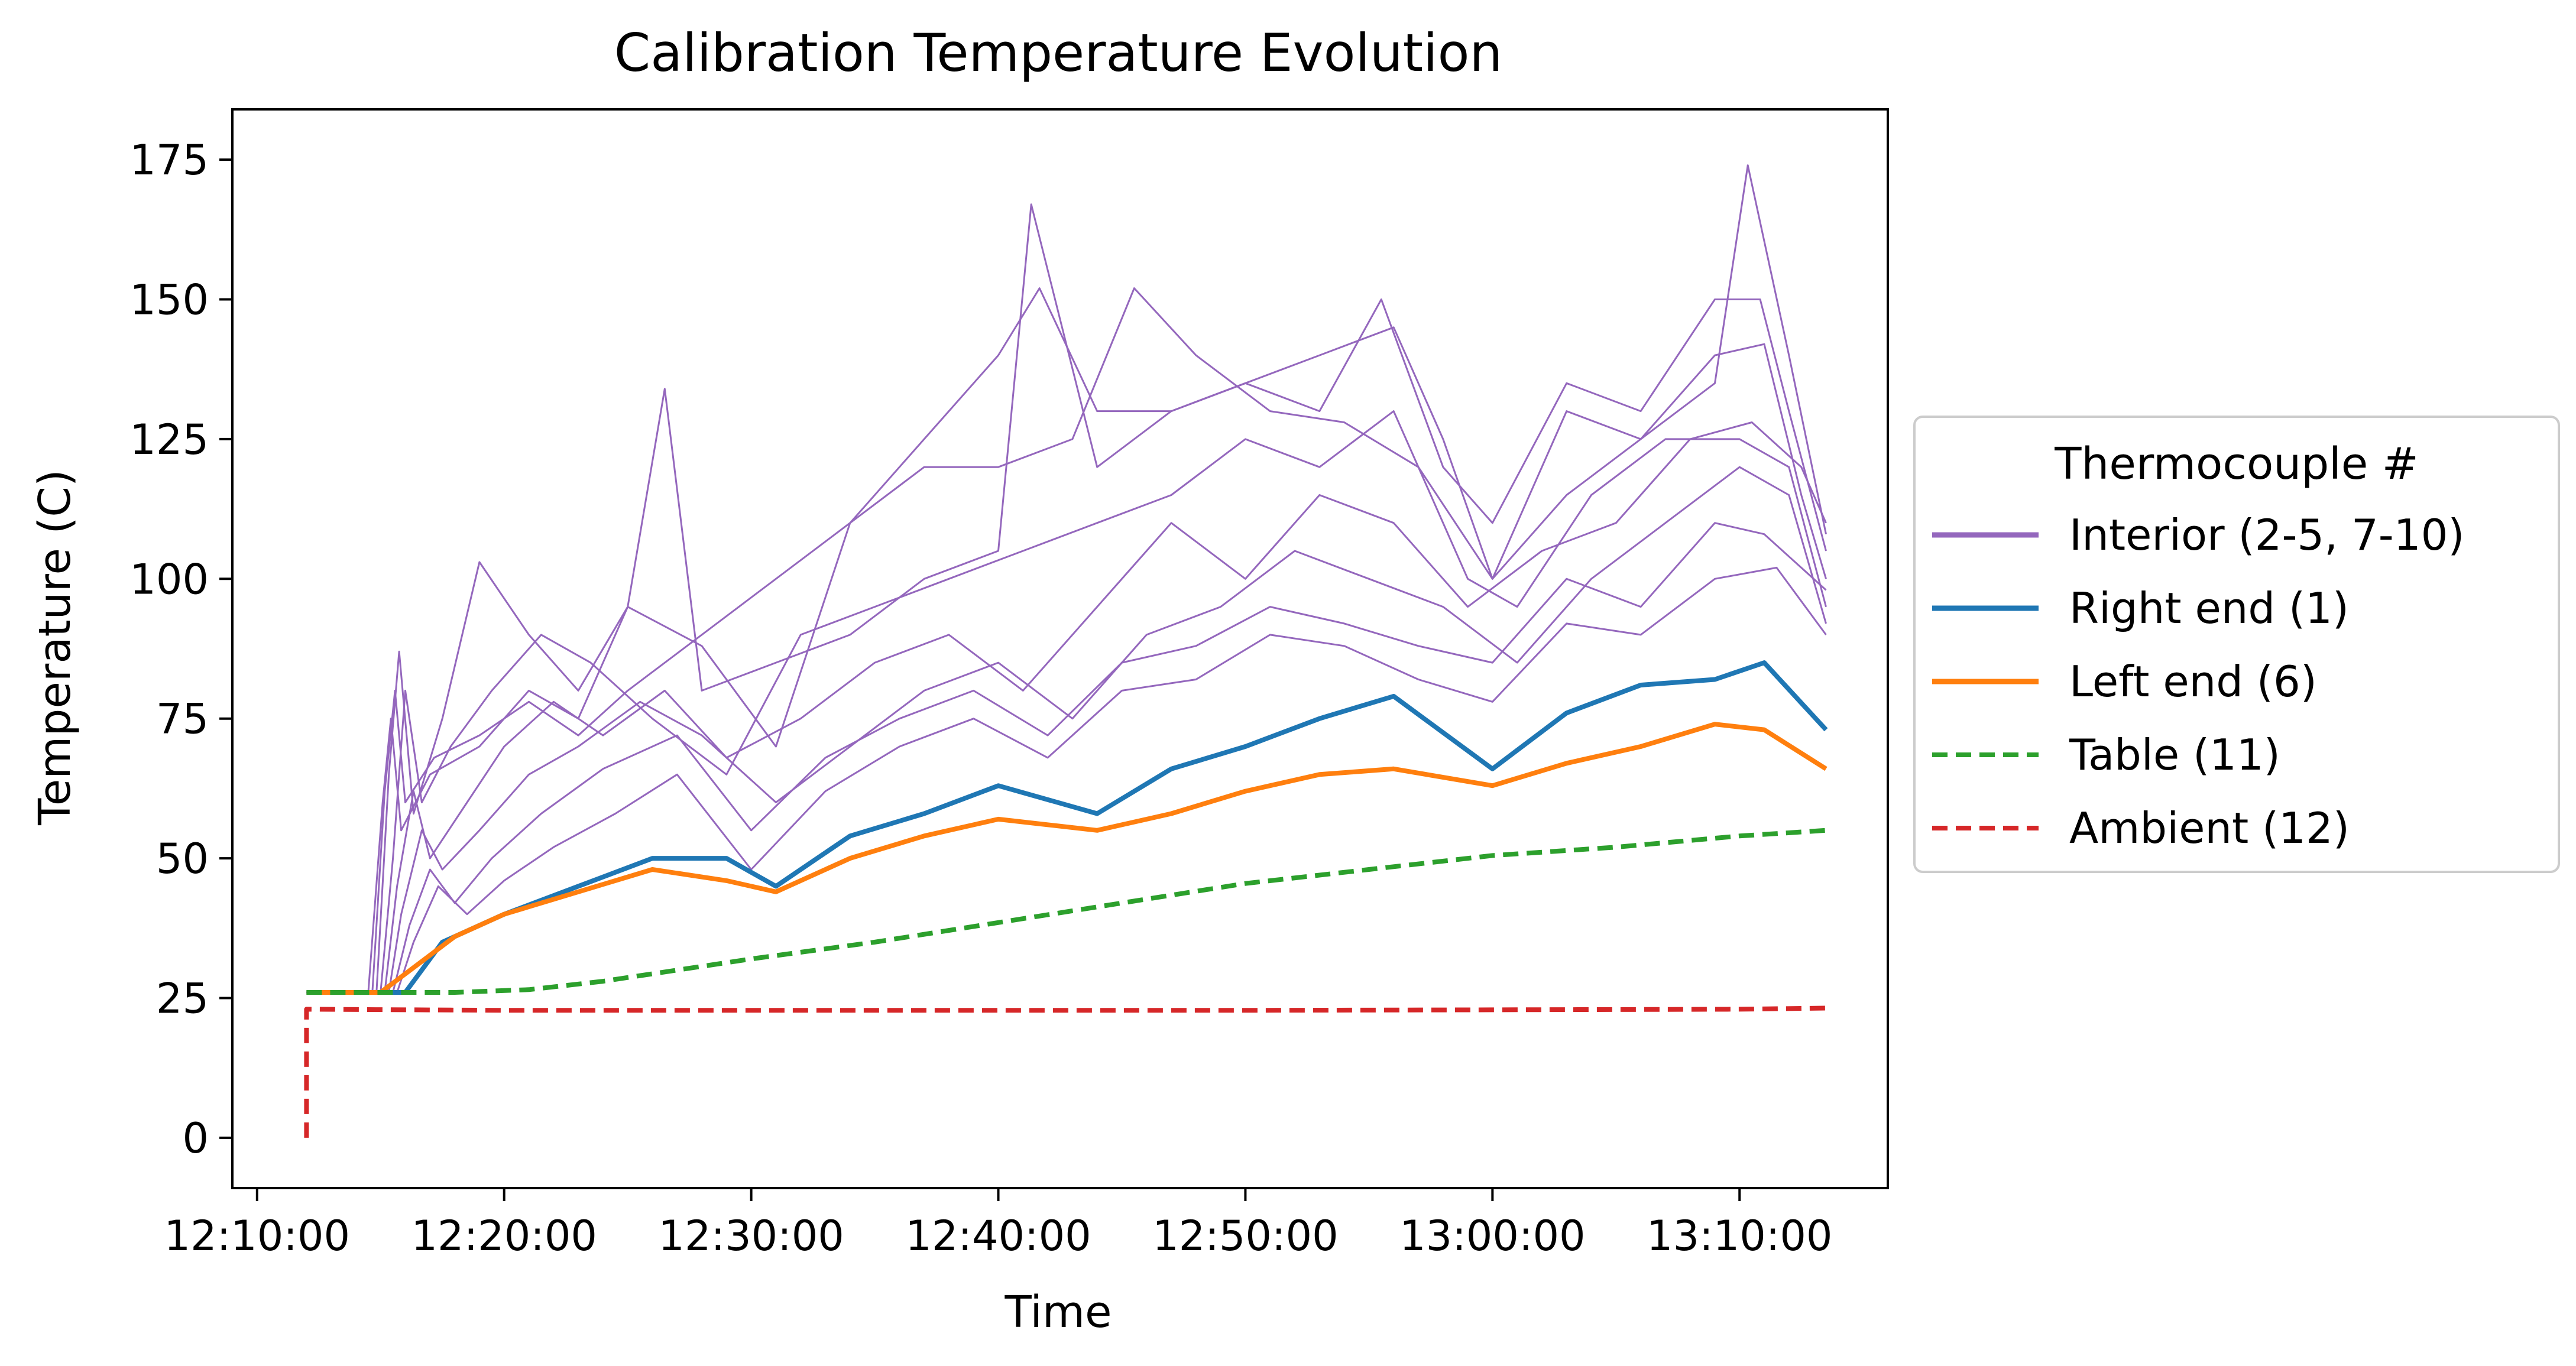 Image resolution: width=2576 pixels, height=1366 pixels. I want to click on y-tick-label: 150, so click(169, 300).